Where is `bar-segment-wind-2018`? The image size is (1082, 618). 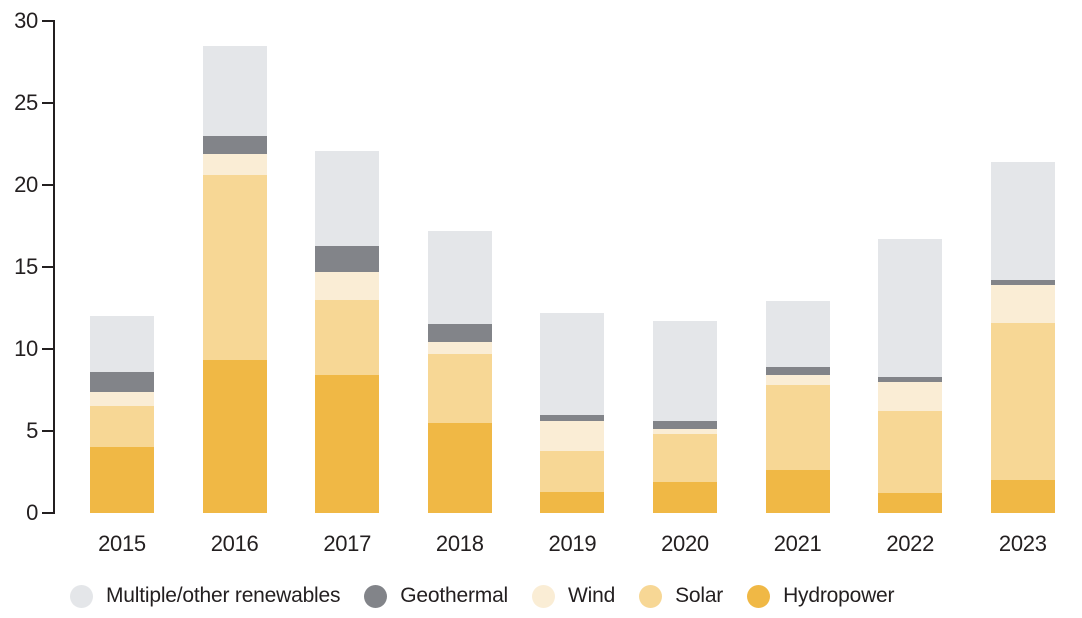 bar-segment-wind-2018 is located at coordinates (459, 348).